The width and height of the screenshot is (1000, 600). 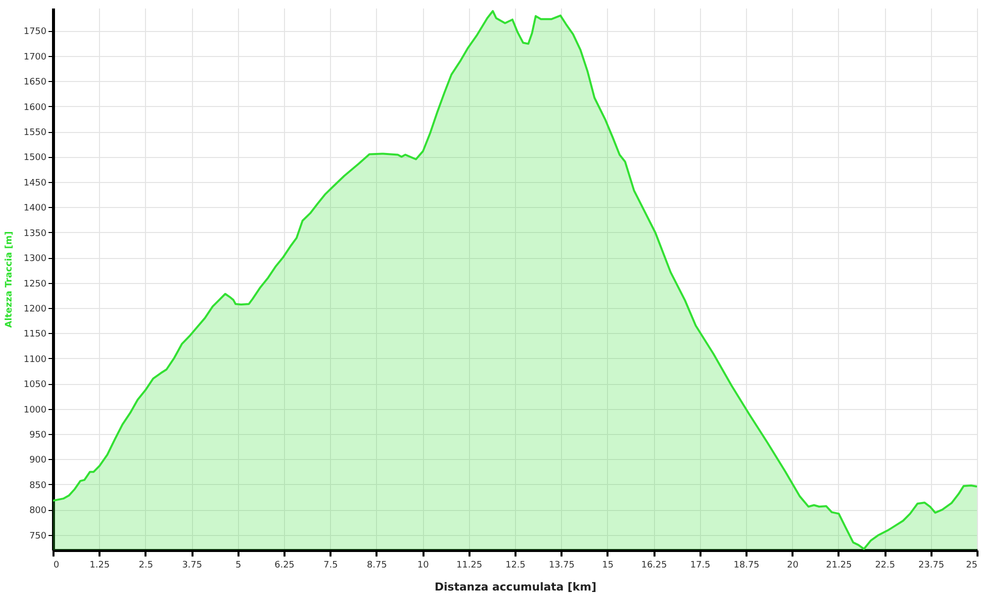 I want to click on y-tick-label: 1150, so click(x=35, y=335).